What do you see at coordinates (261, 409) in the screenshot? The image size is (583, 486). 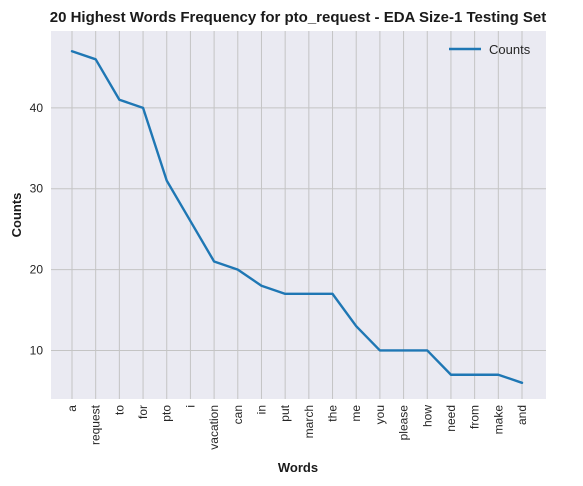 I see `x-tick-label: in` at bounding box center [261, 409].